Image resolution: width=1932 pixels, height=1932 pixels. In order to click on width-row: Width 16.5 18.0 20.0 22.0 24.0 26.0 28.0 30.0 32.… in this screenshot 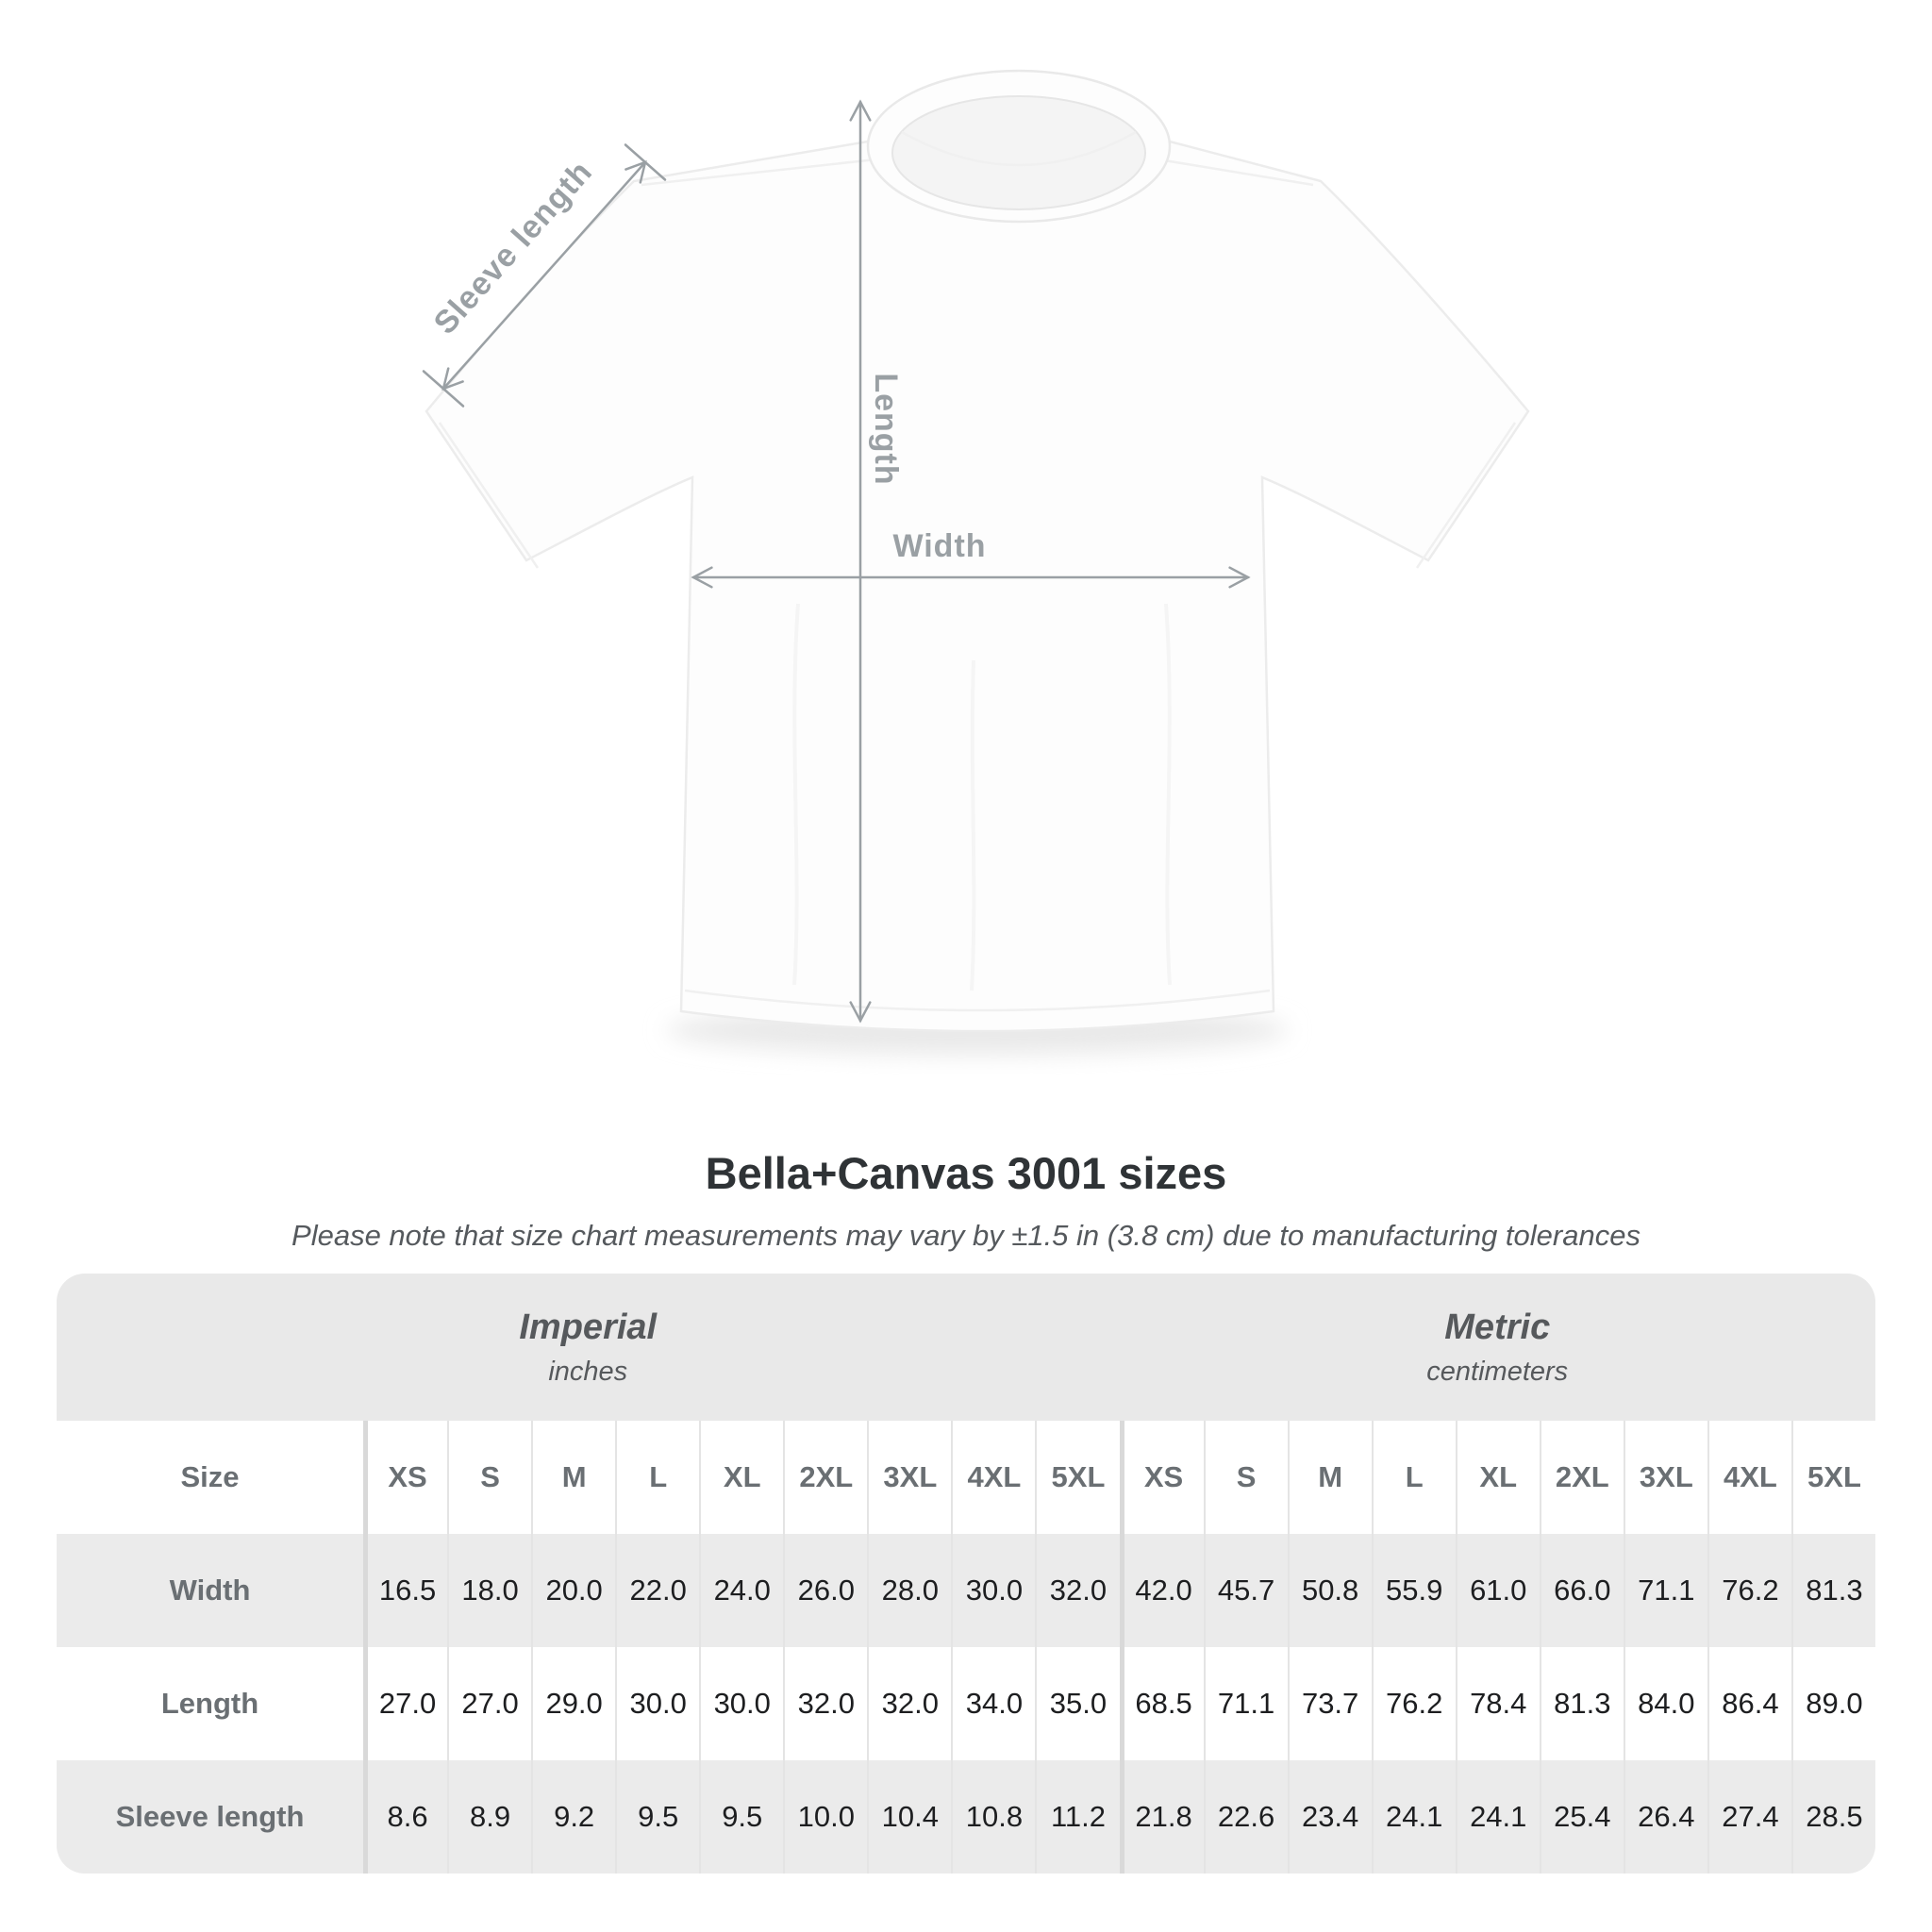, I will do `click(966, 1591)`.